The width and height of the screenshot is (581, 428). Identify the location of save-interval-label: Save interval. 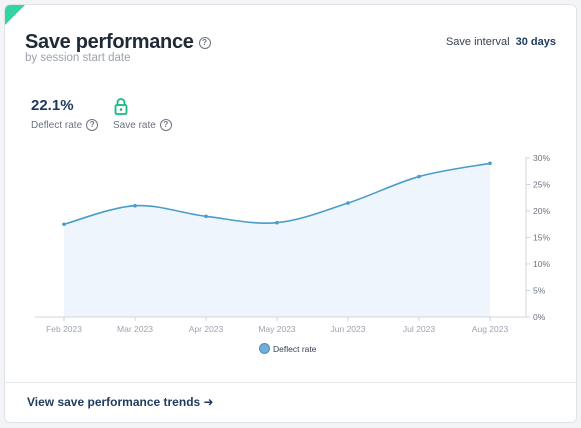
(477, 42).